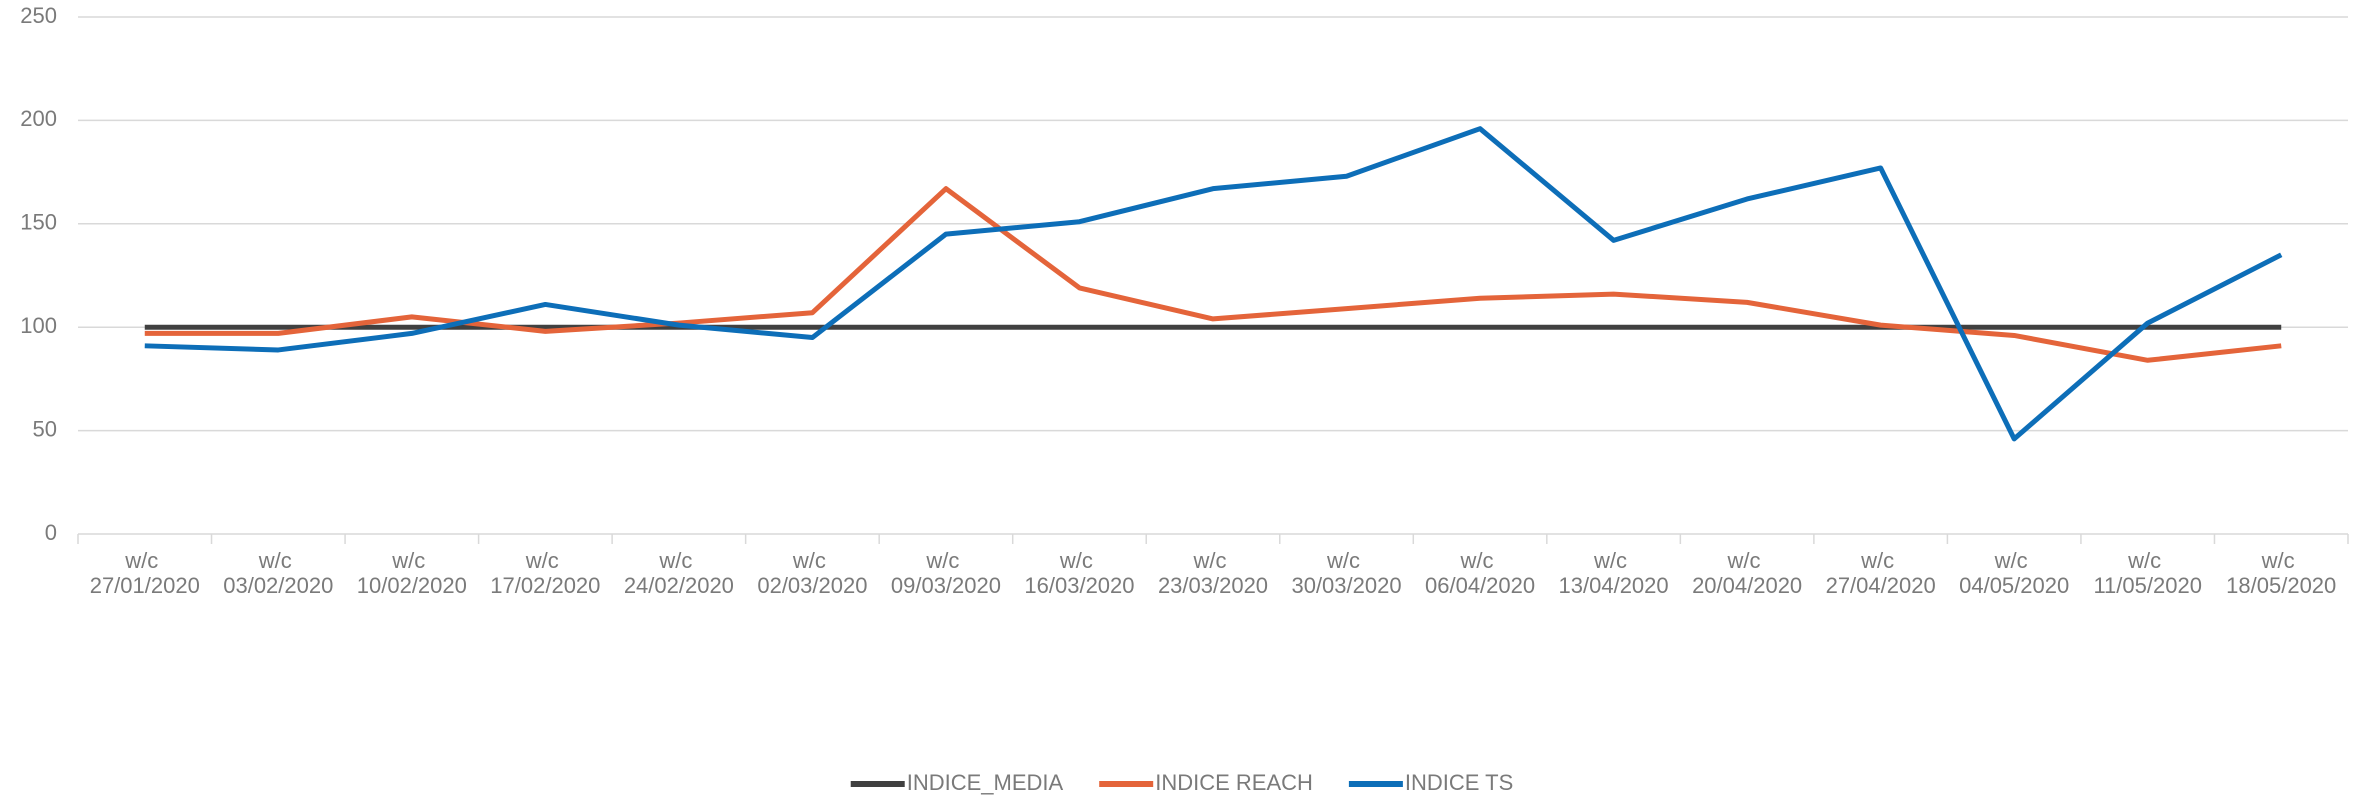 The image size is (2364, 798). Describe the element at coordinates (1213, 573) in the screenshot. I see `x-tick-label: w/c 23/03/2020` at that location.